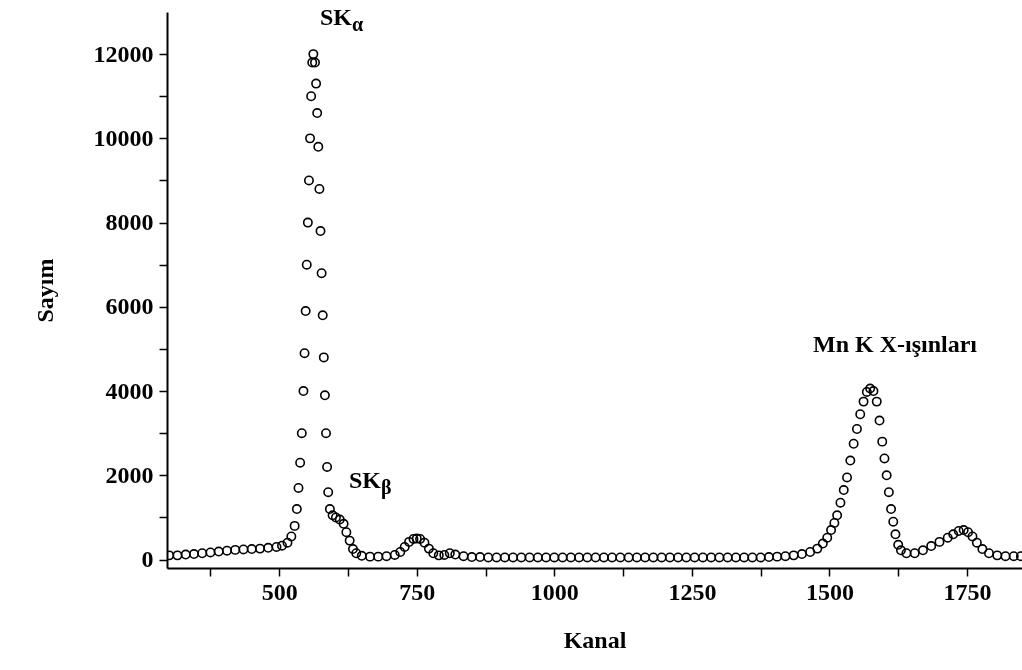  Describe the element at coordinates (147, 559) in the screenshot. I see `y-tick-label: 0` at that location.